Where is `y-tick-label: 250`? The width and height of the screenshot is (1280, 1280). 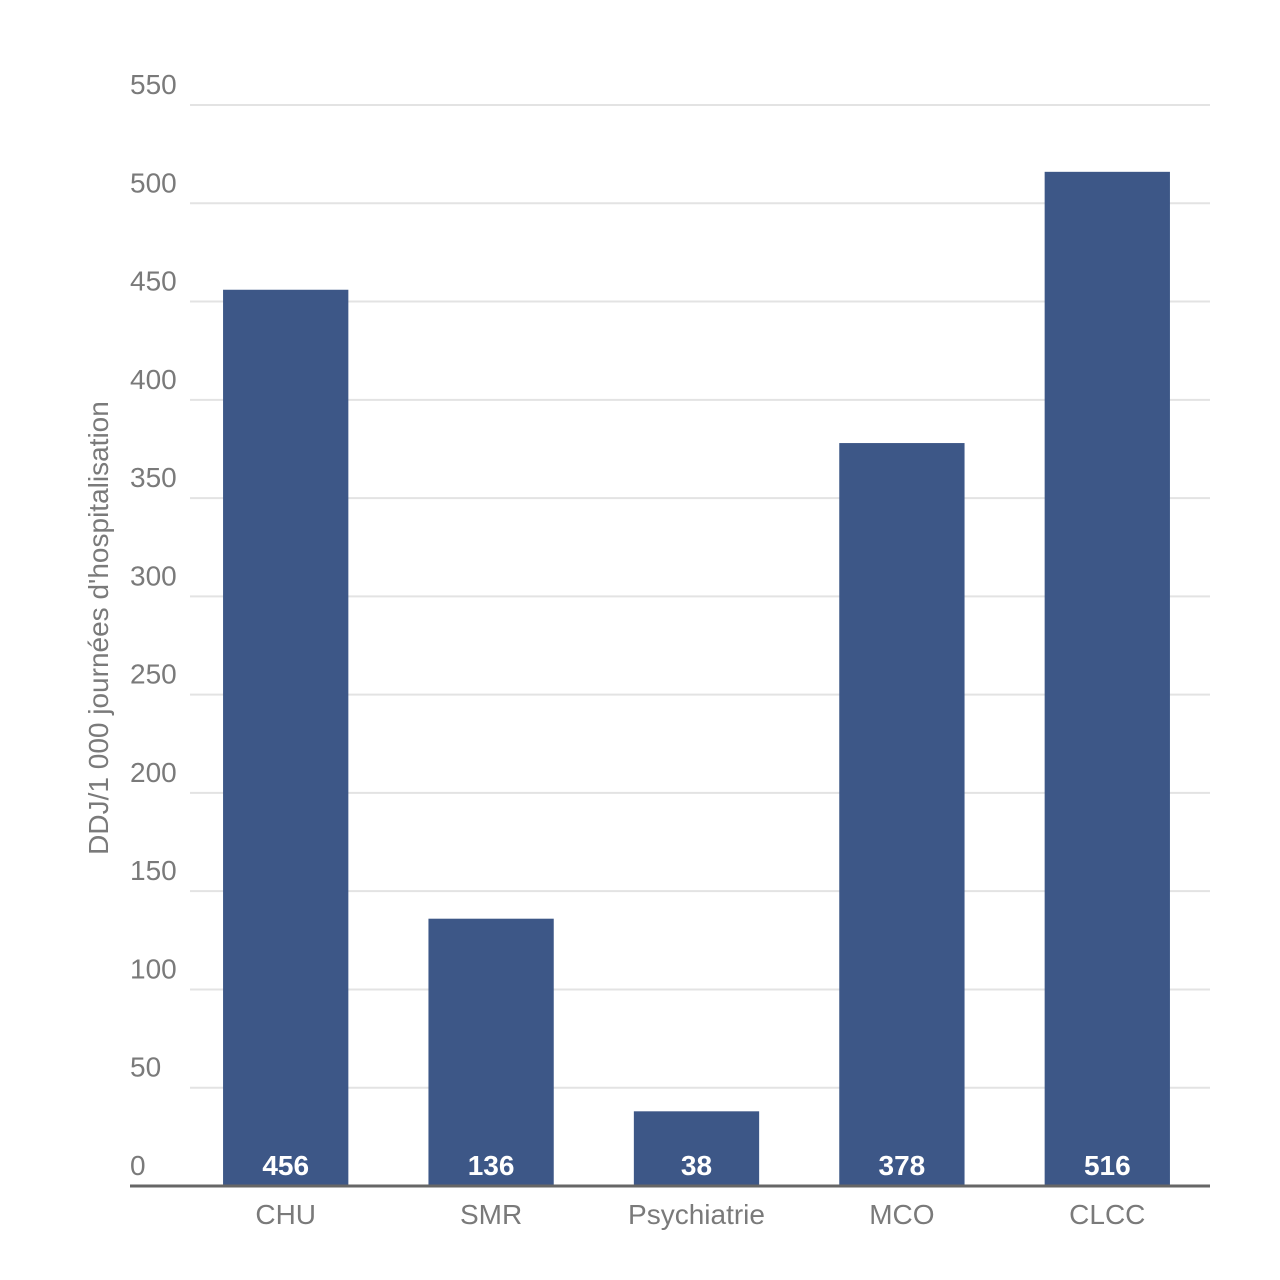
y-tick-label: 250 is located at coordinates (153, 674).